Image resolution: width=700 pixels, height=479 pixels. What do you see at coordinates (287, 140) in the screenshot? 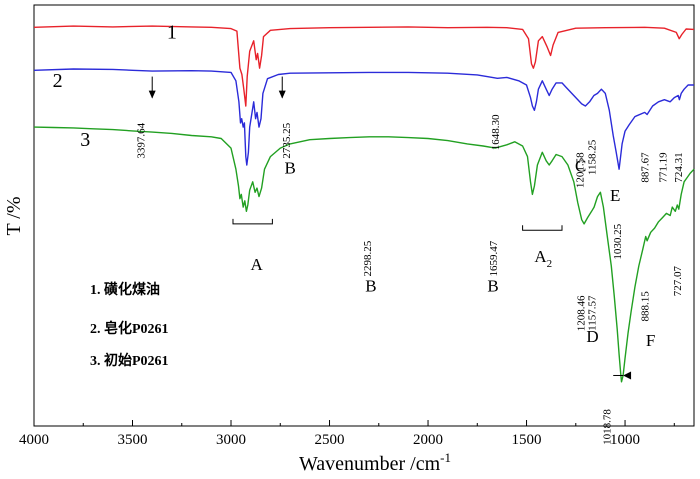
I see `peak-annotation: 2735.25` at bounding box center [287, 140].